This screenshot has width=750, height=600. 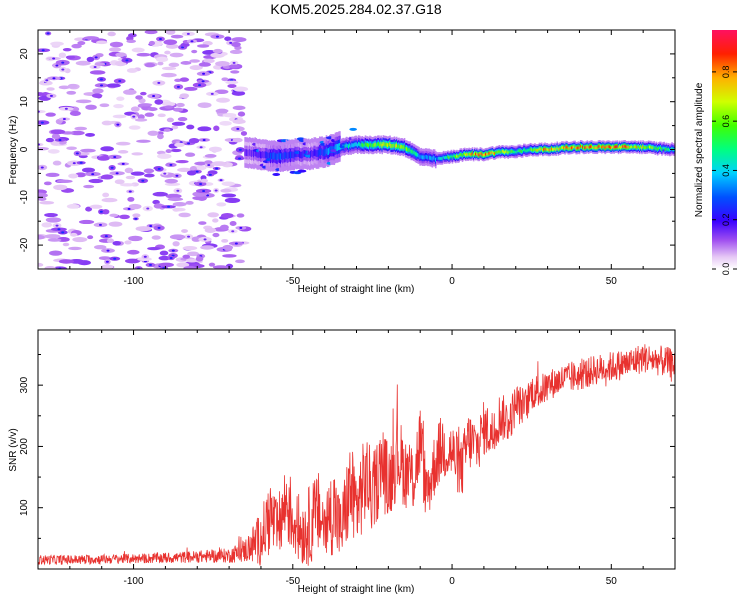 I want to click on x-tick-label: 0, so click(x=452, y=281).